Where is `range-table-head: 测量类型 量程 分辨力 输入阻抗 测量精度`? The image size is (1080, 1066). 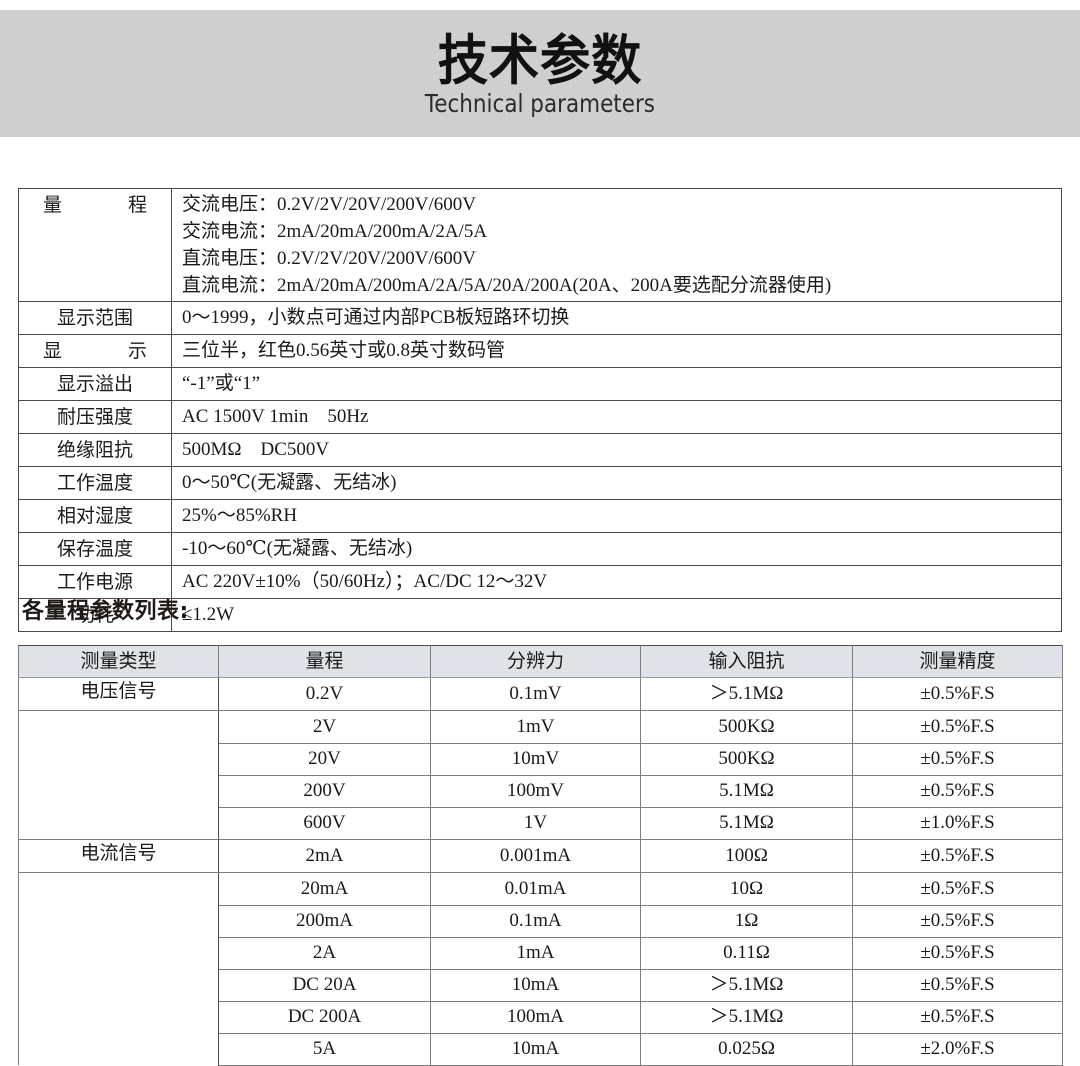 range-table-head: 测量类型 量程 分辨力 输入阻抗 测量精度 is located at coordinates (540, 661).